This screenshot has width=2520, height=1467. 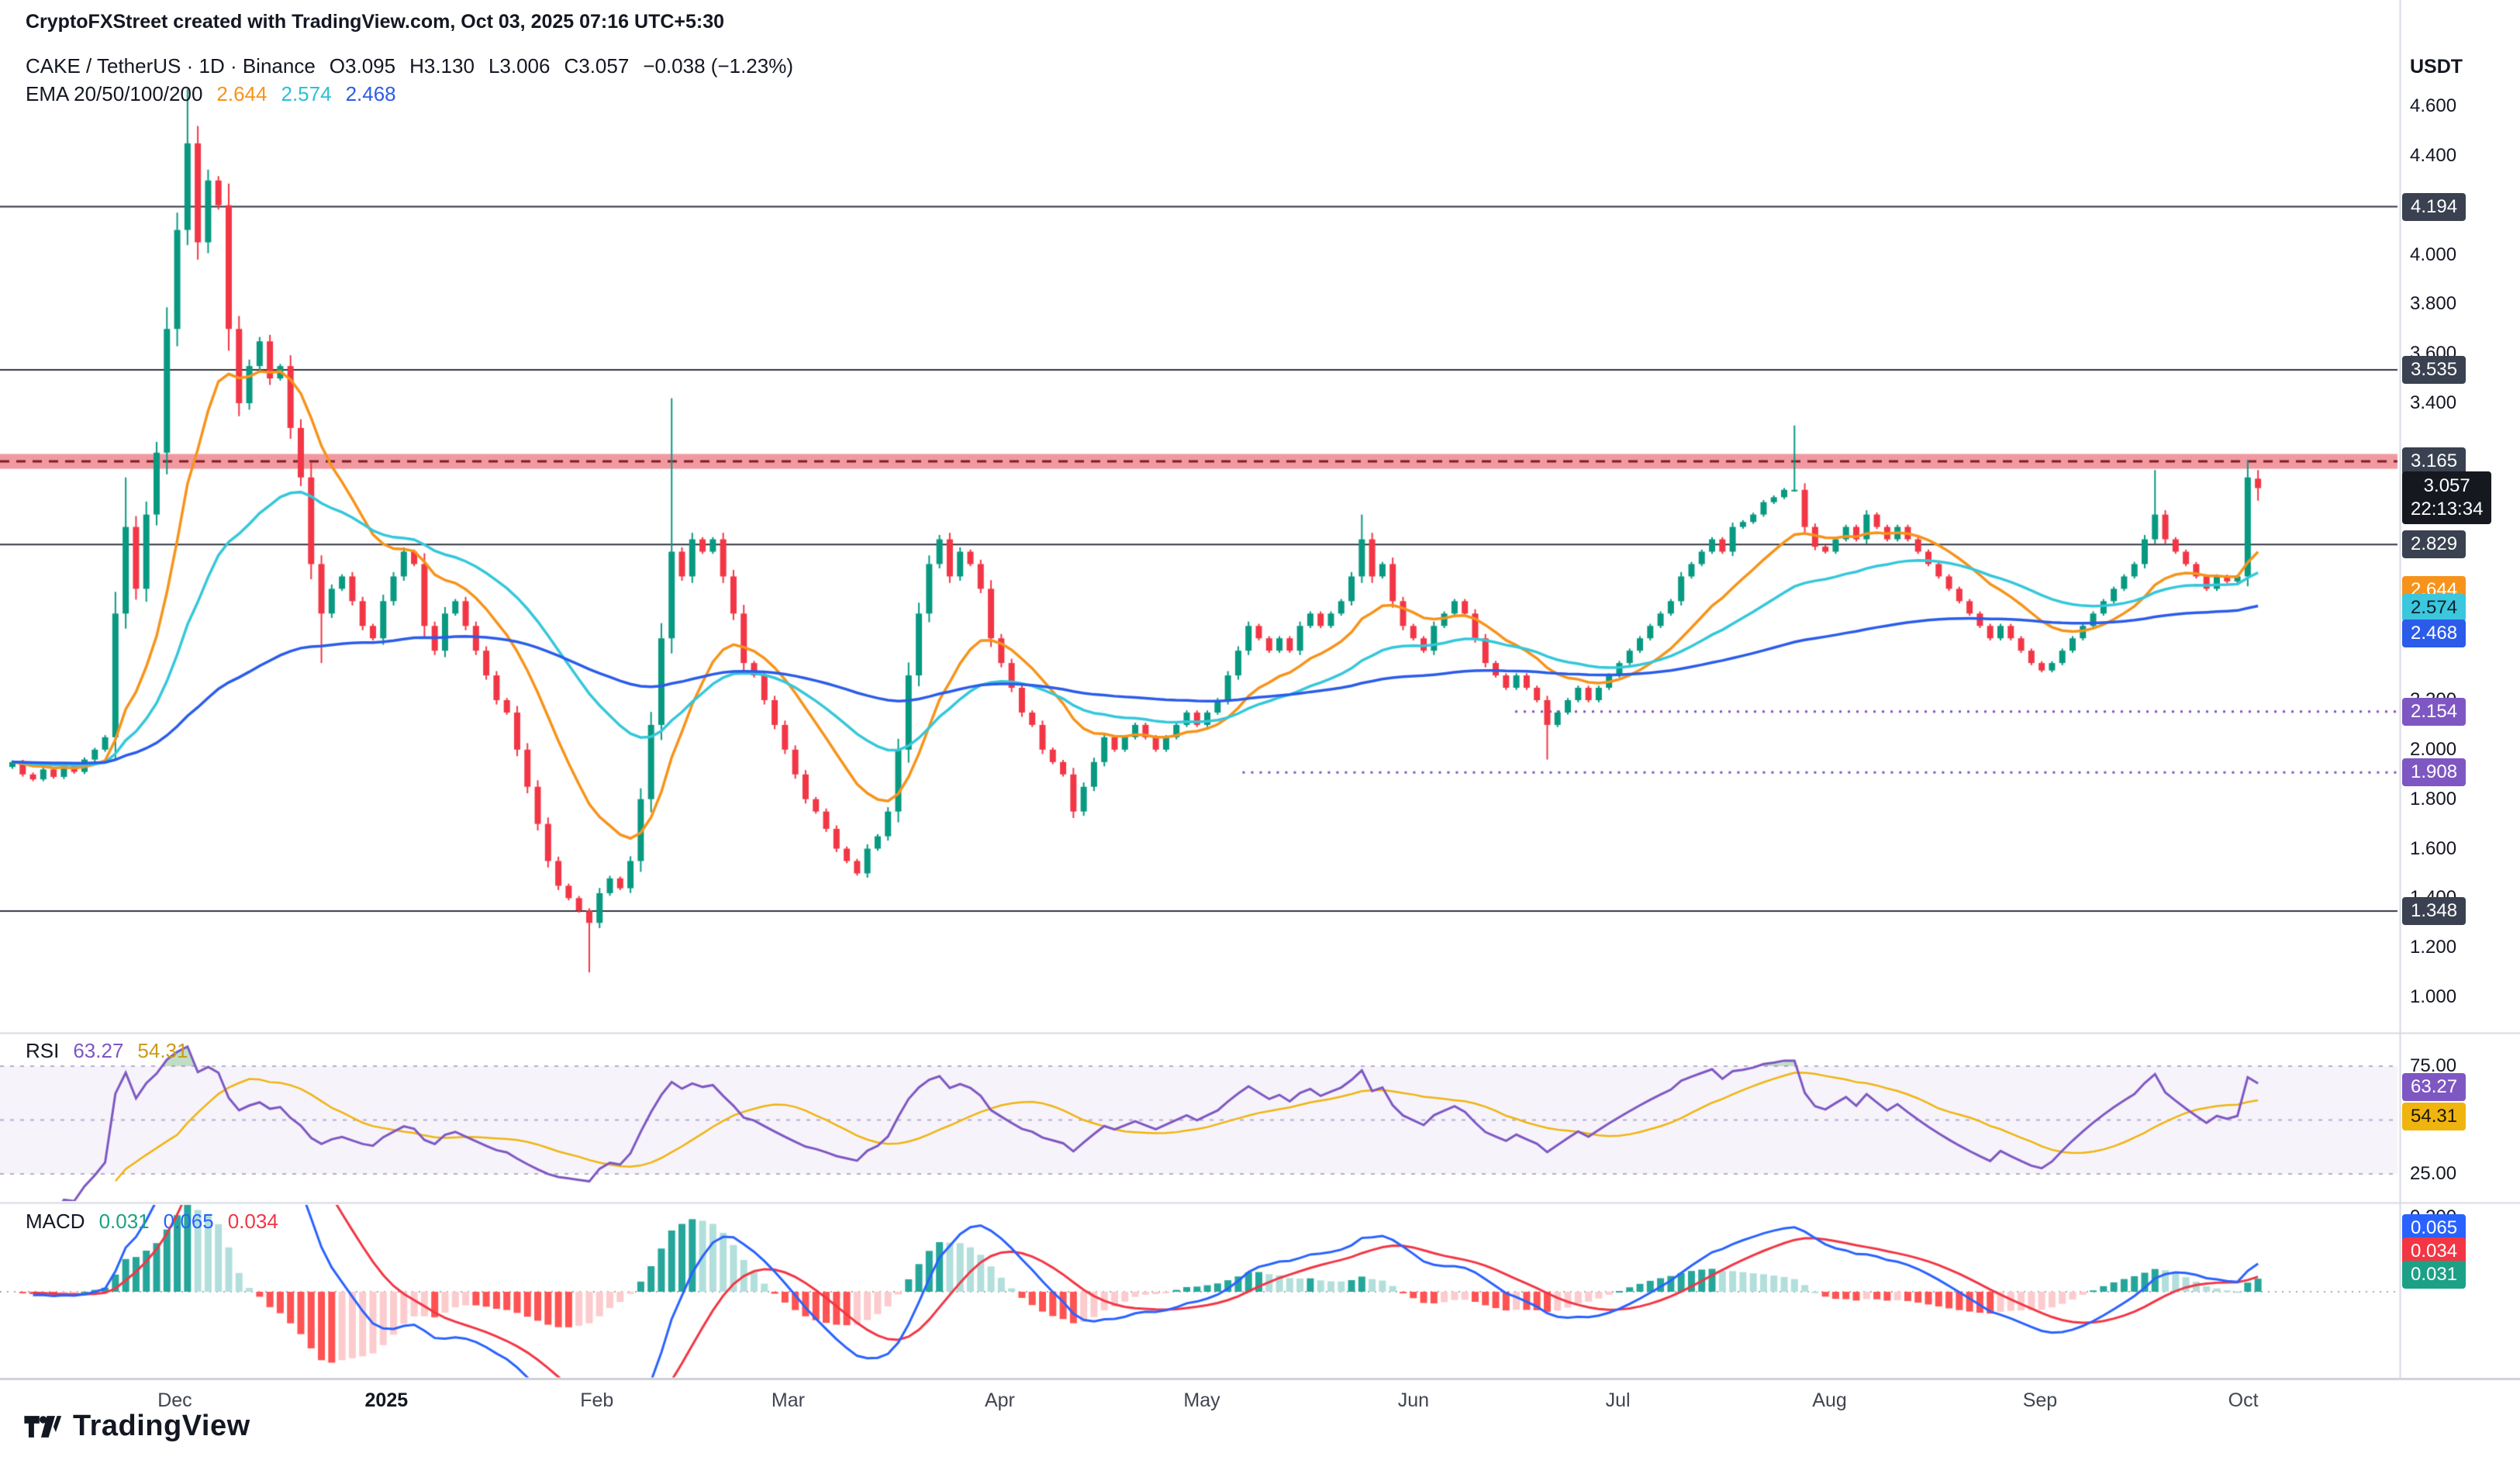 I want to click on rsi-value: 63.27, so click(x=98, y=1050).